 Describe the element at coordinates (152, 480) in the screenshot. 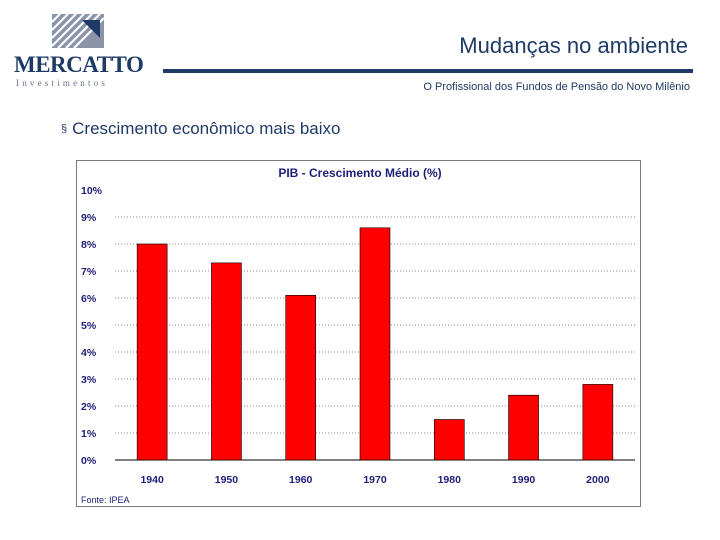

I see `x-tick-label: 1940` at that location.